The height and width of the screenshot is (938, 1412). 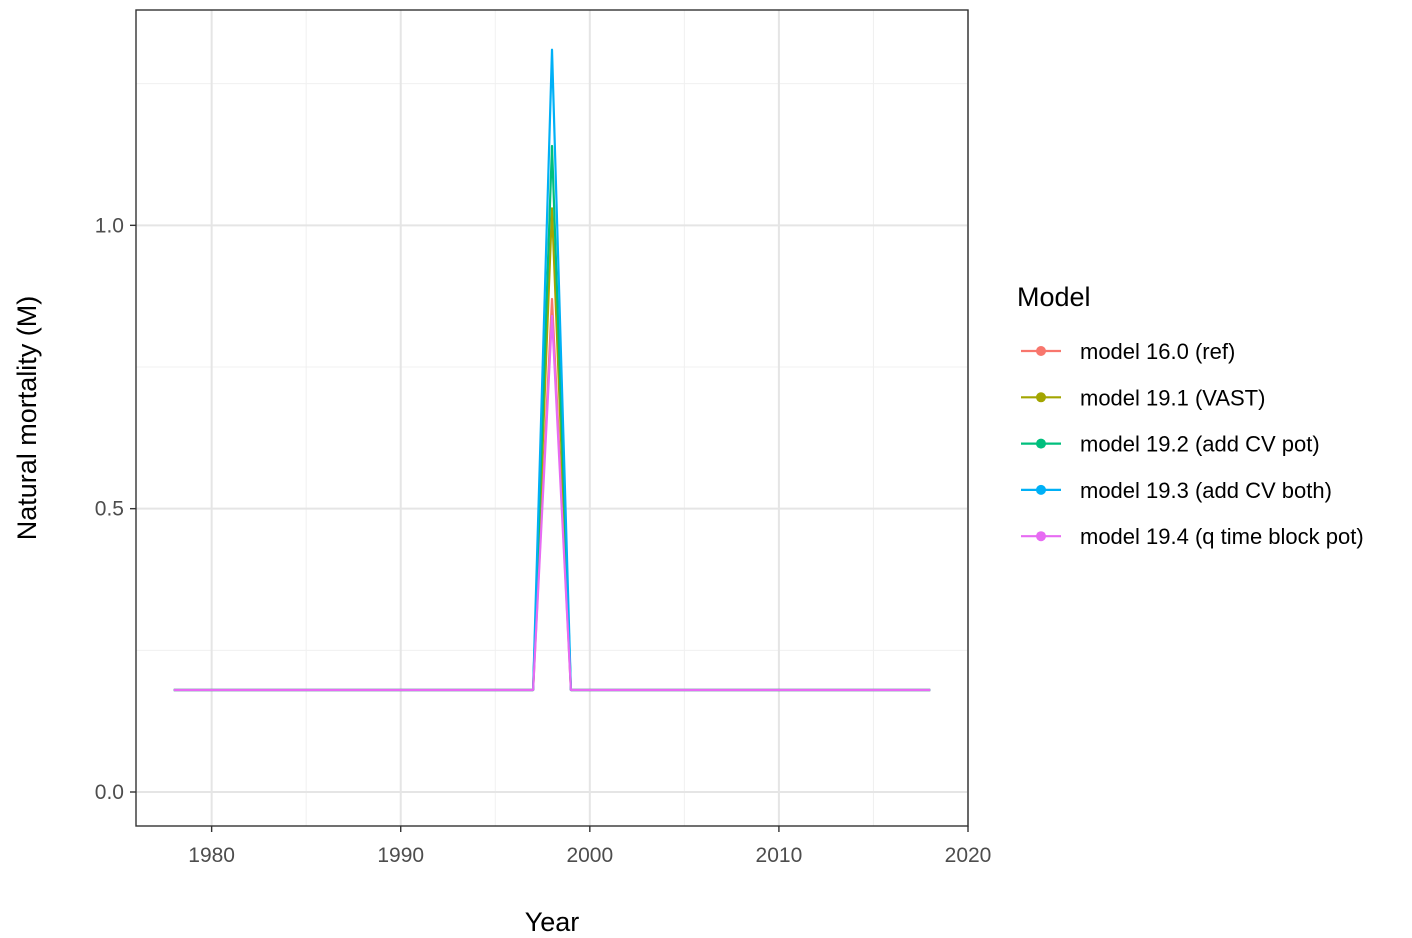 What do you see at coordinates (779, 855) in the screenshot?
I see `x-tick-label: 2010` at bounding box center [779, 855].